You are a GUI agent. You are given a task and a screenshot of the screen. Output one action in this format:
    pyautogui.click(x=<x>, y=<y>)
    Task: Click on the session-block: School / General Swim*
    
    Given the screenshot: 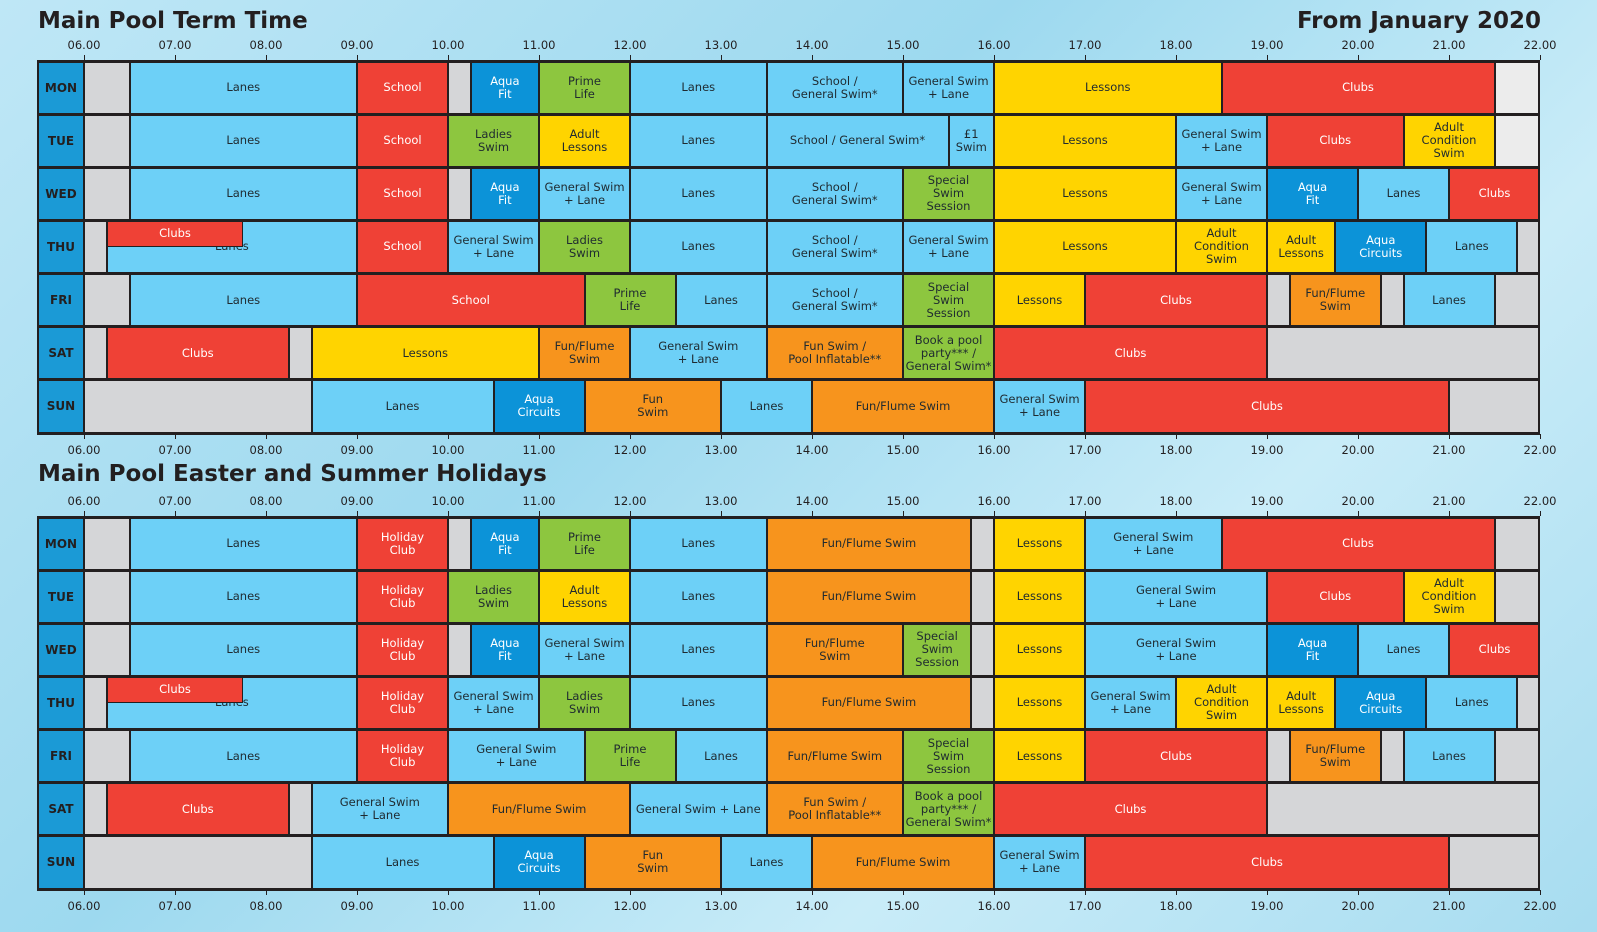 What is the action you would take?
    pyautogui.click(x=857, y=141)
    